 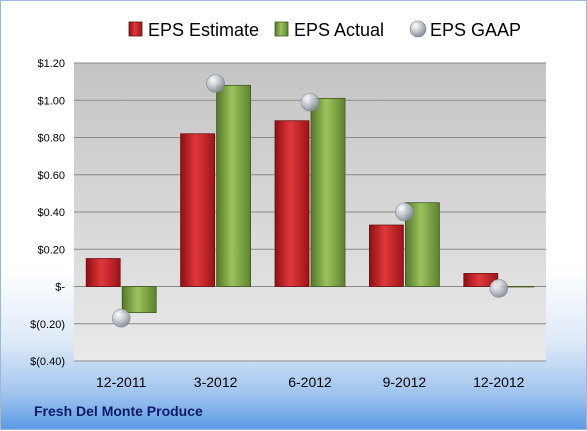 I want to click on estimate-bar-9-2012, so click(x=386, y=255).